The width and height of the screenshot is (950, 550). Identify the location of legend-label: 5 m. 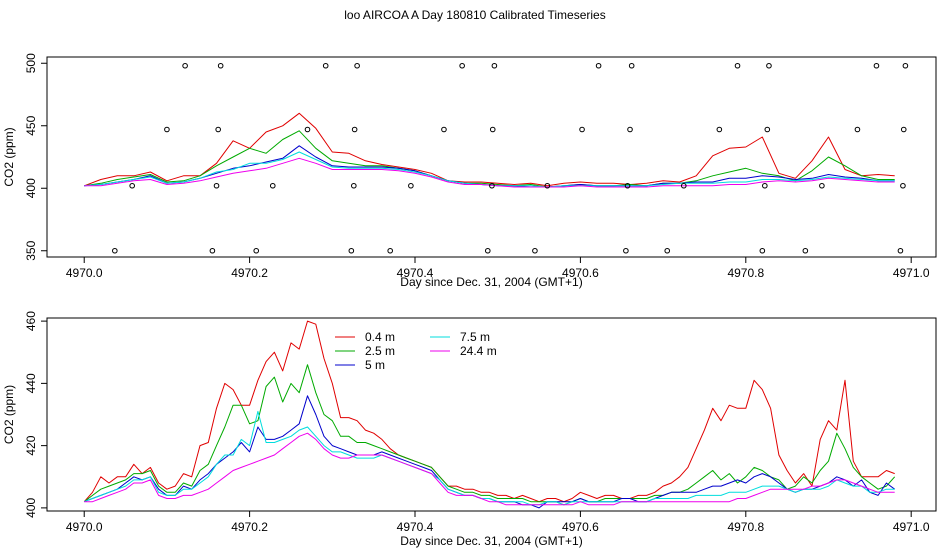
(375, 365).